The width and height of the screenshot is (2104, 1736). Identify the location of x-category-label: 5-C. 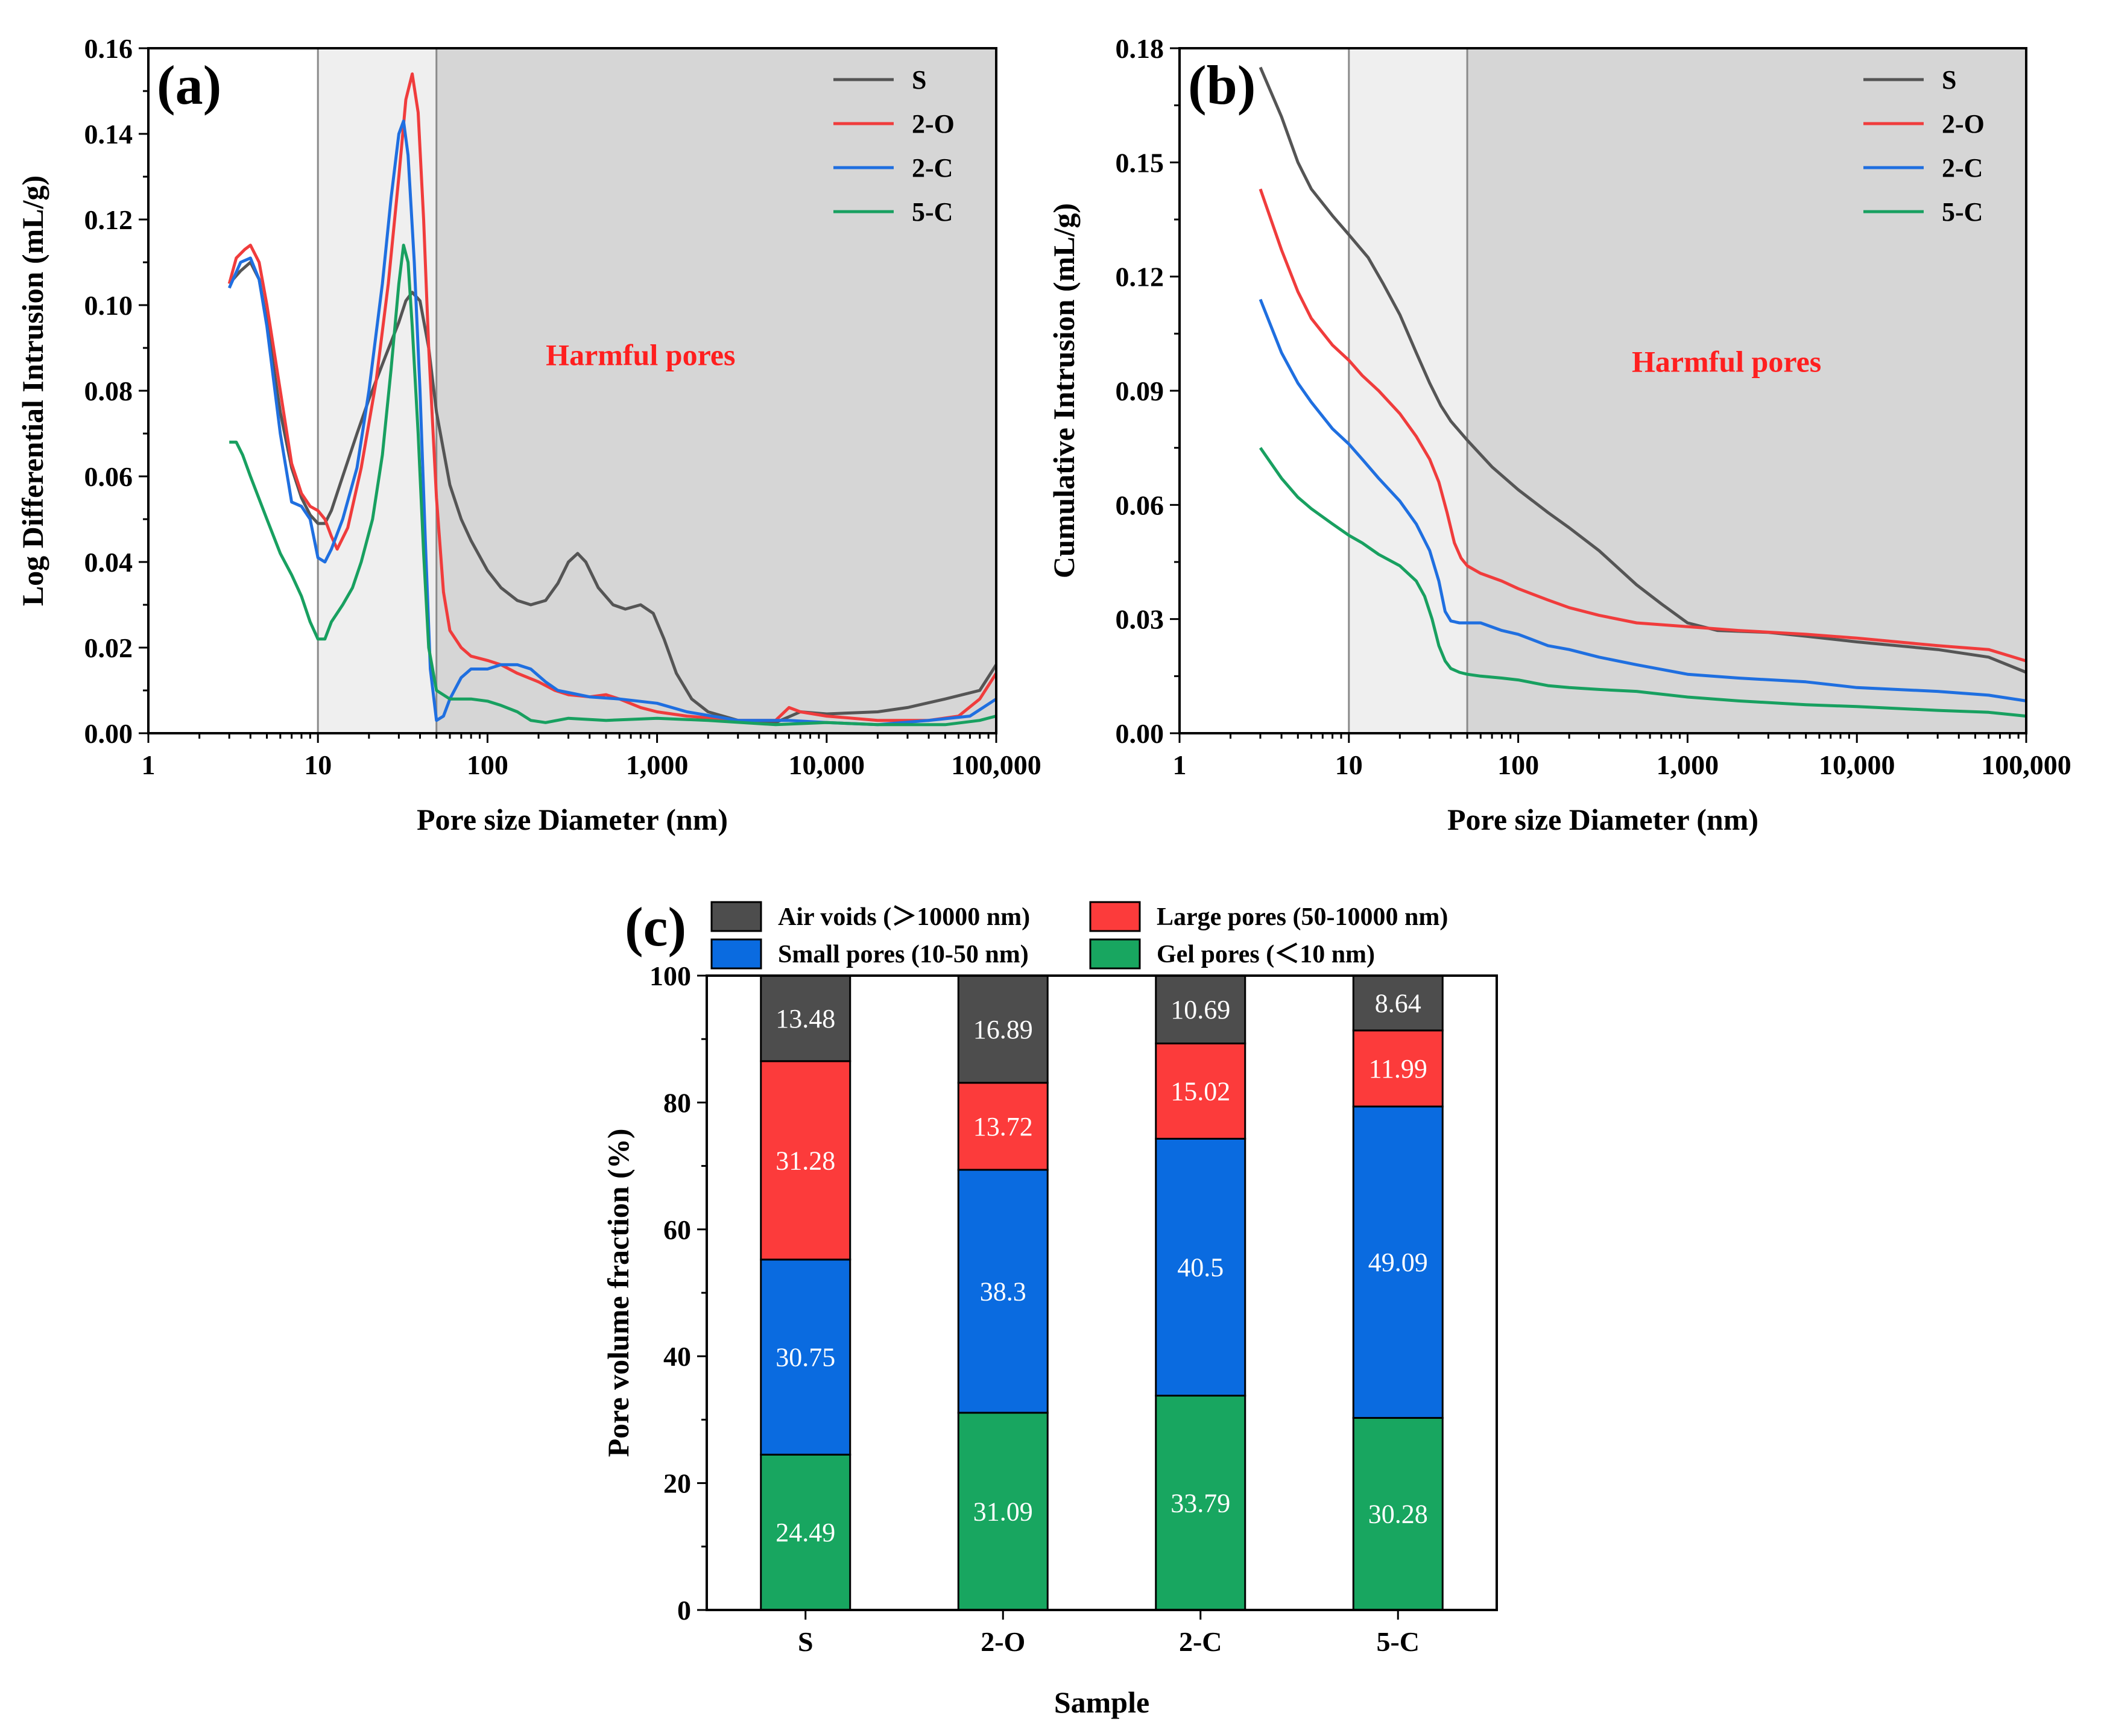
(1398, 1641).